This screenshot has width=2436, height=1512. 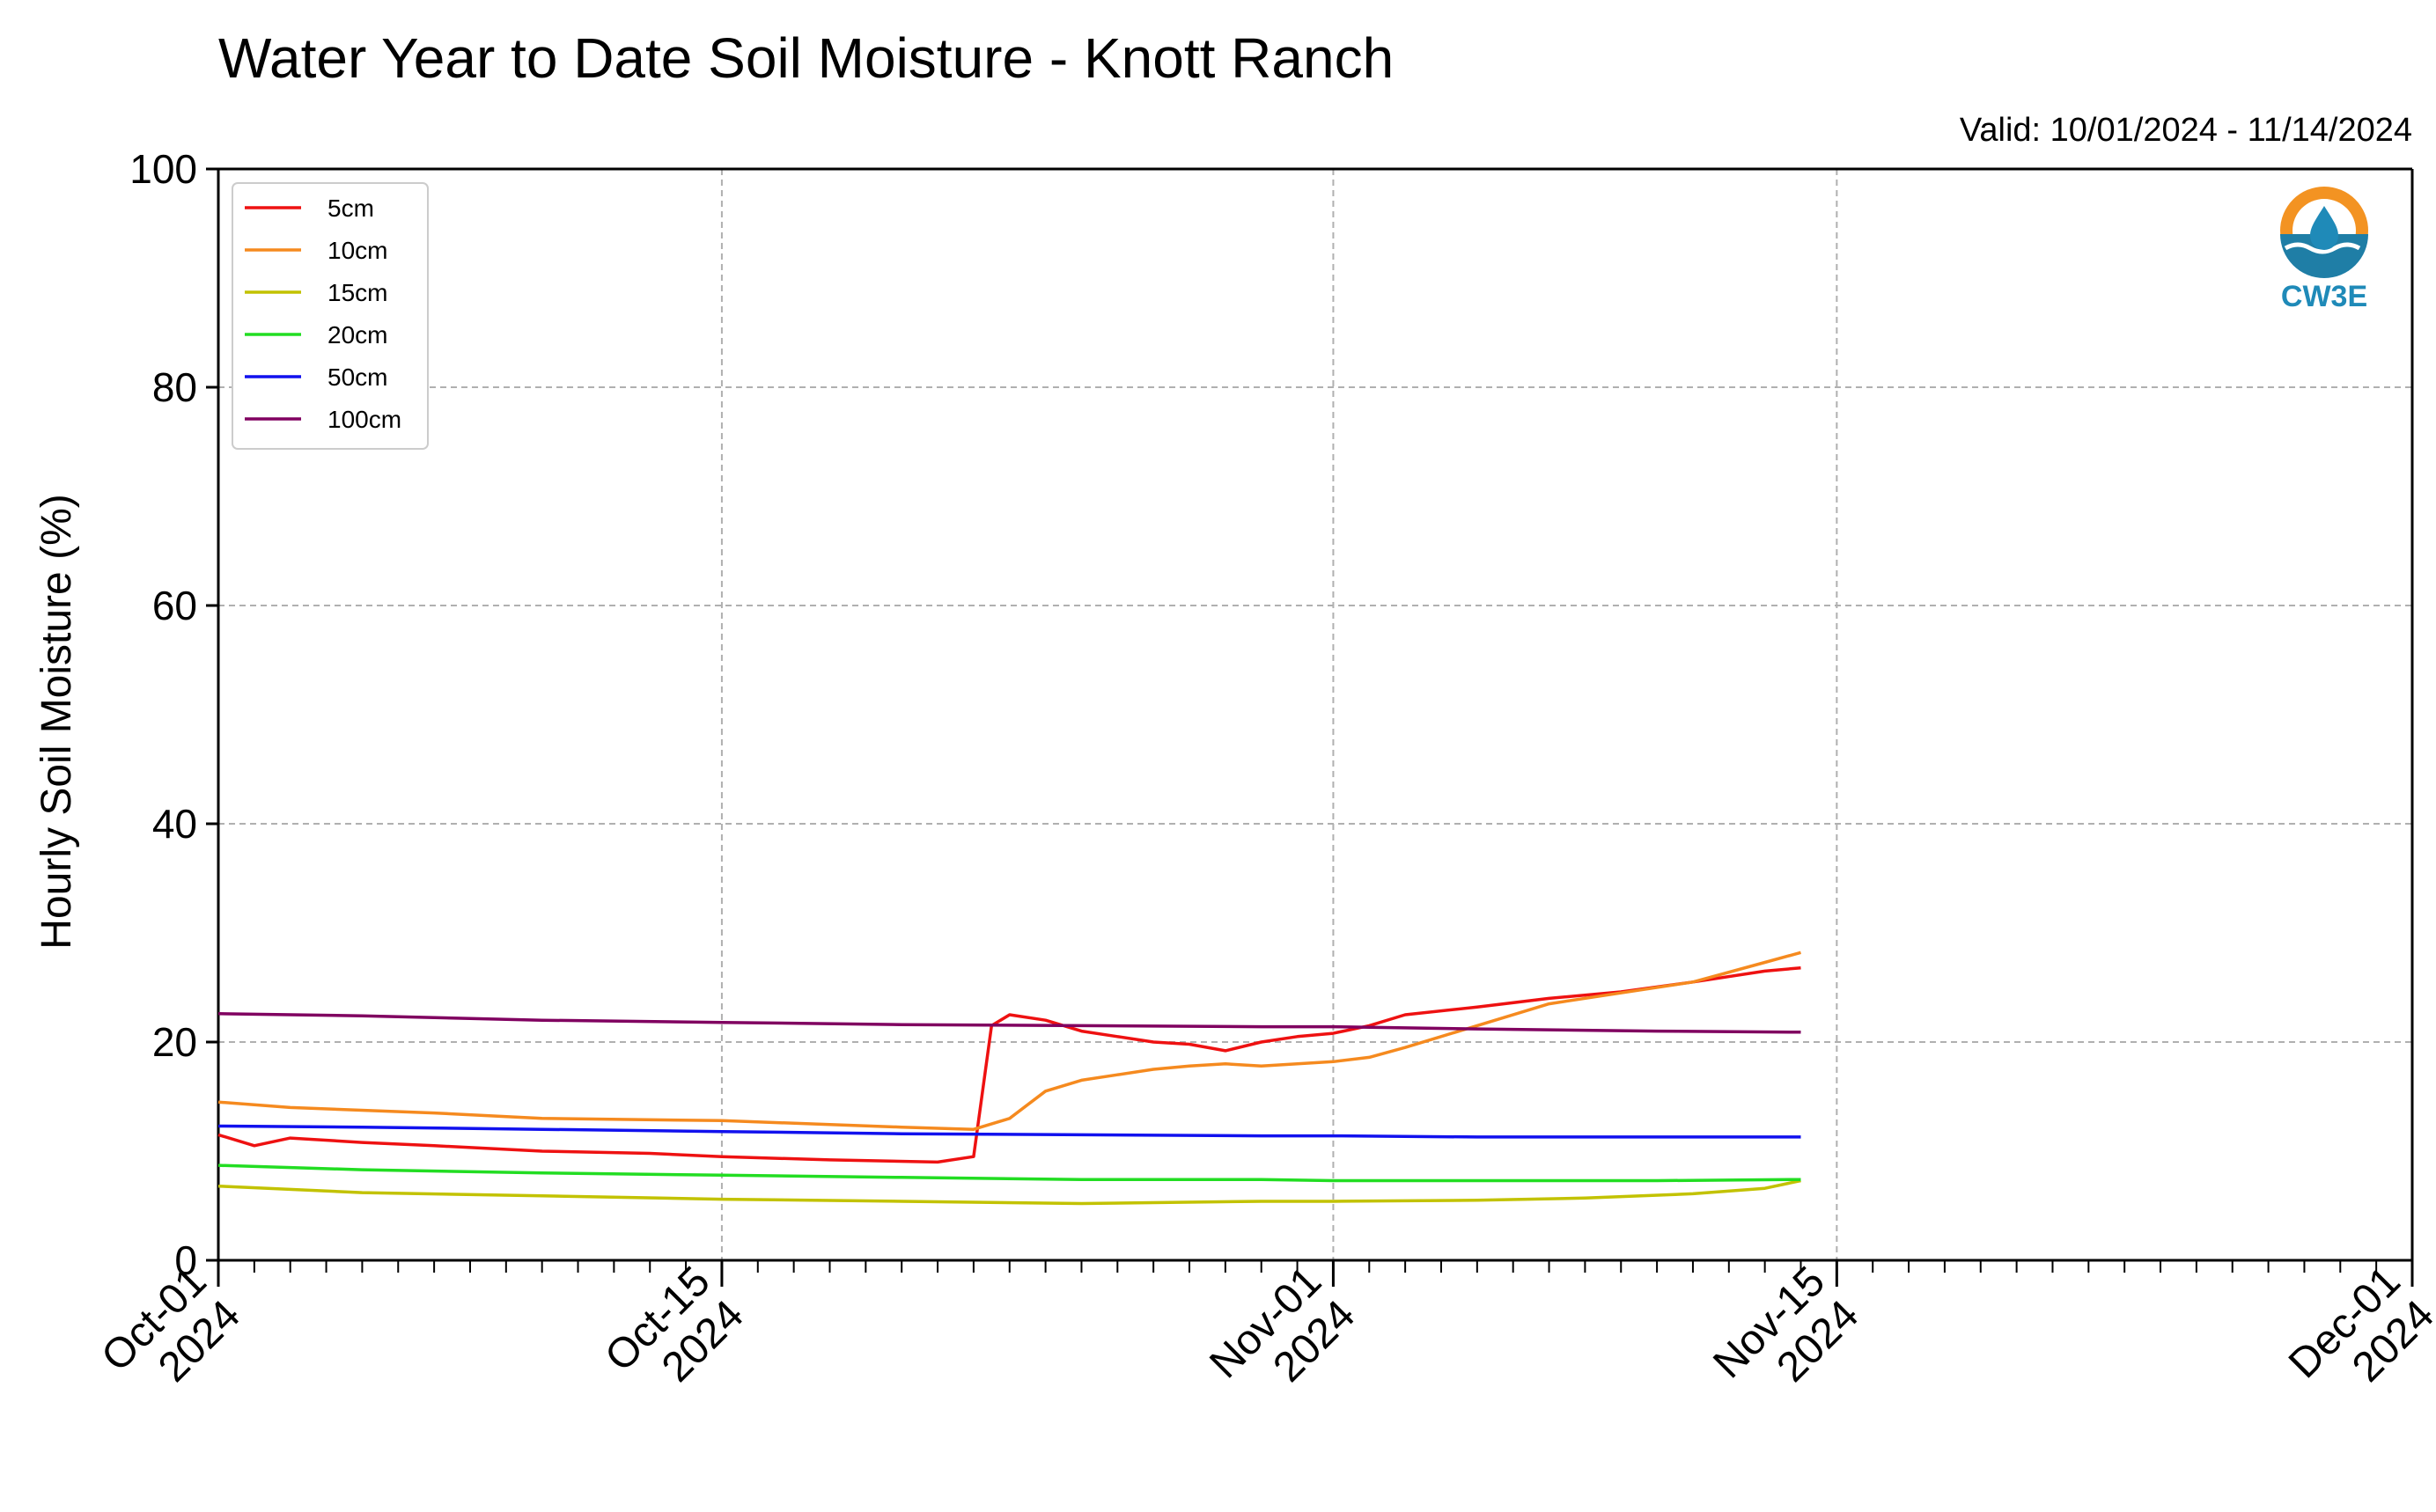 What do you see at coordinates (173, 714) in the screenshot?
I see `y-axis: 0 20 40 60 80 100` at bounding box center [173, 714].